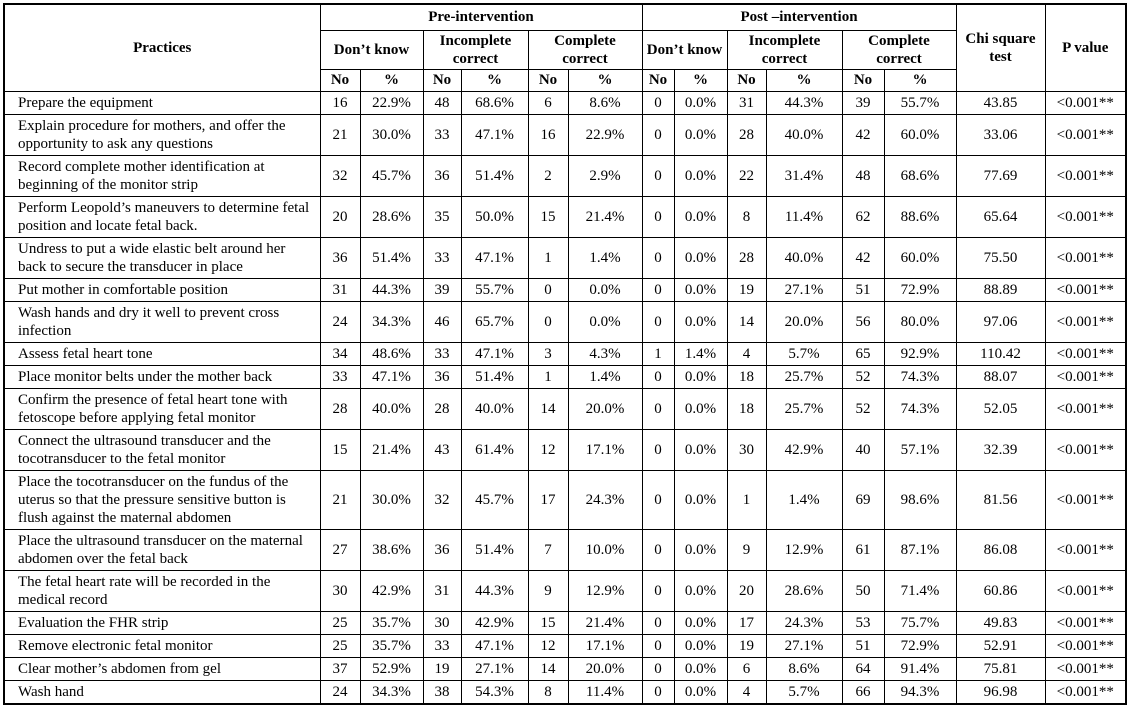 The width and height of the screenshot is (1128, 705). I want to click on percent-cell: 57.1%, so click(920, 449).